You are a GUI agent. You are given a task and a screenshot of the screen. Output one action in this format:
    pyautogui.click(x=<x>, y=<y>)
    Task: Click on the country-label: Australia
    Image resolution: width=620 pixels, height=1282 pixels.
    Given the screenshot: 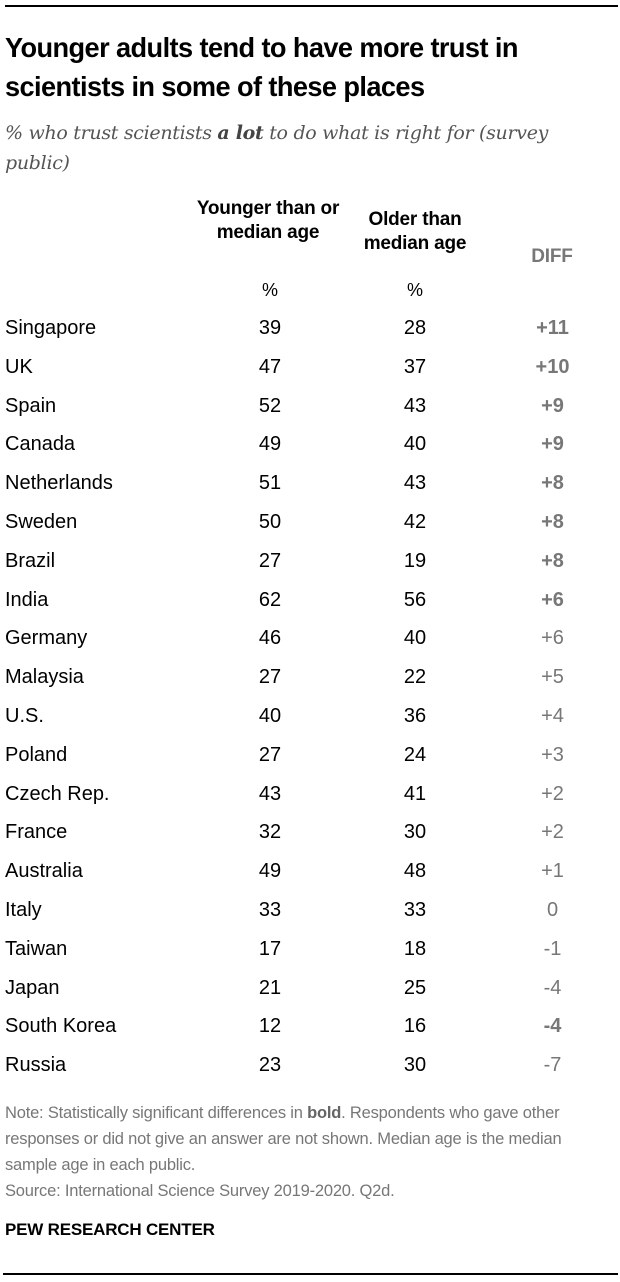 What is the action you would take?
    pyautogui.click(x=44, y=871)
    